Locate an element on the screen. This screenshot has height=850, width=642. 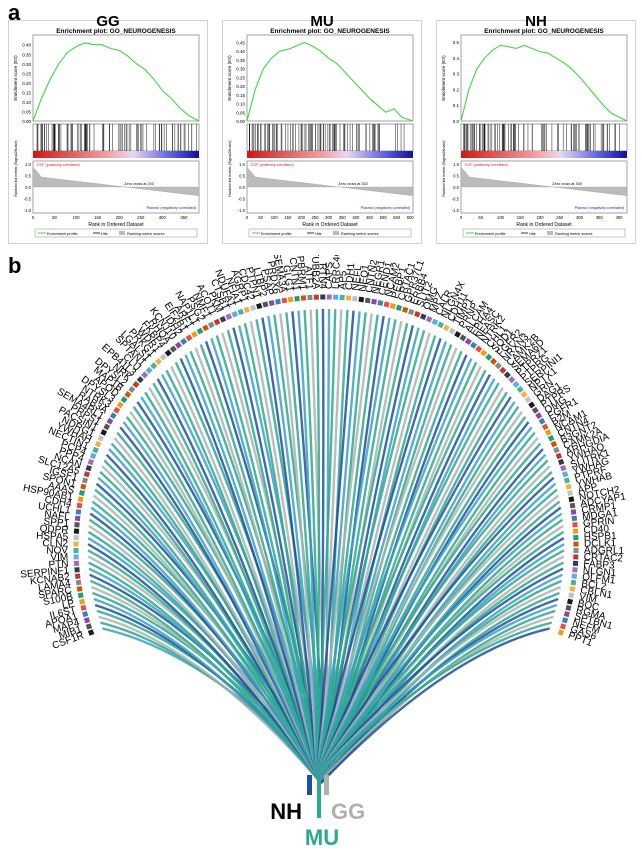
es-ytick-label: 0.3 is located at coordinates (456, 74).